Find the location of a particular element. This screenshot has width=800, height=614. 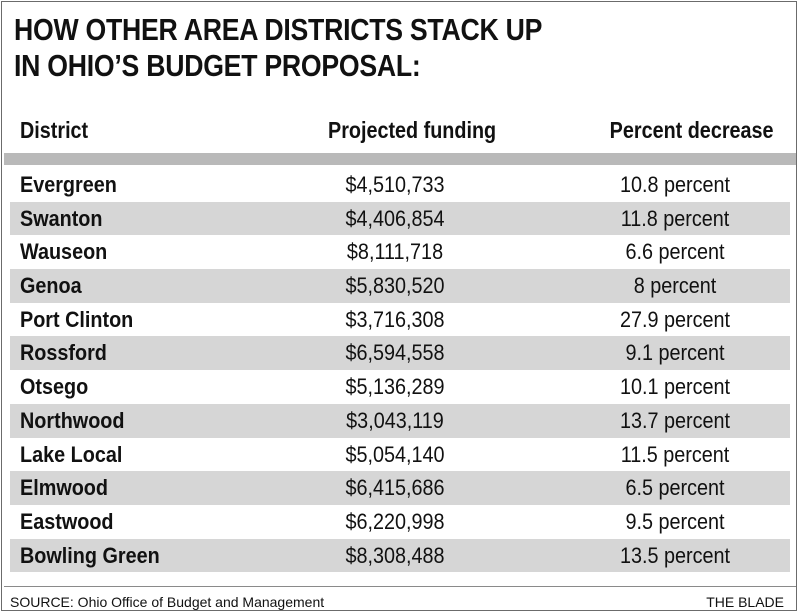

table-row: Evergreen $4,510,733 10.8 percent is located at coordinates (400, 185).